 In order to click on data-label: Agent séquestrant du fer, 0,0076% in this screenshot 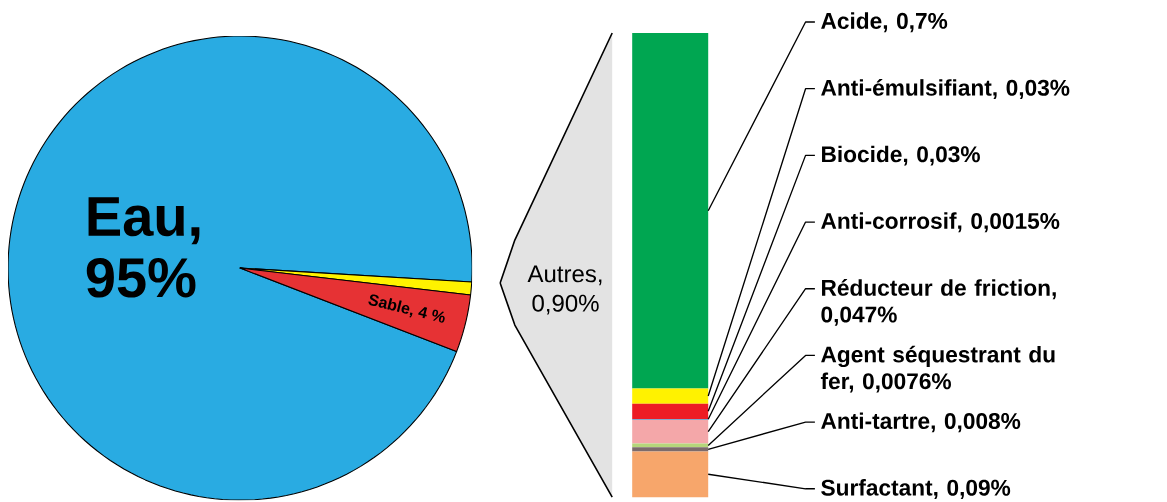, I will do `click(937, 369)`.